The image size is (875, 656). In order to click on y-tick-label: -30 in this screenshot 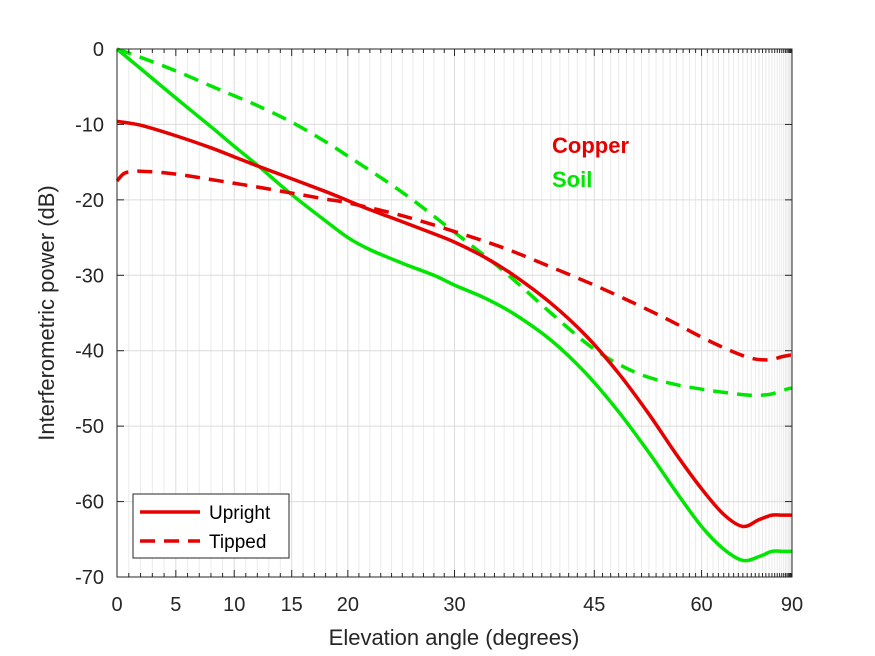, I will do `click(89, 276)`.